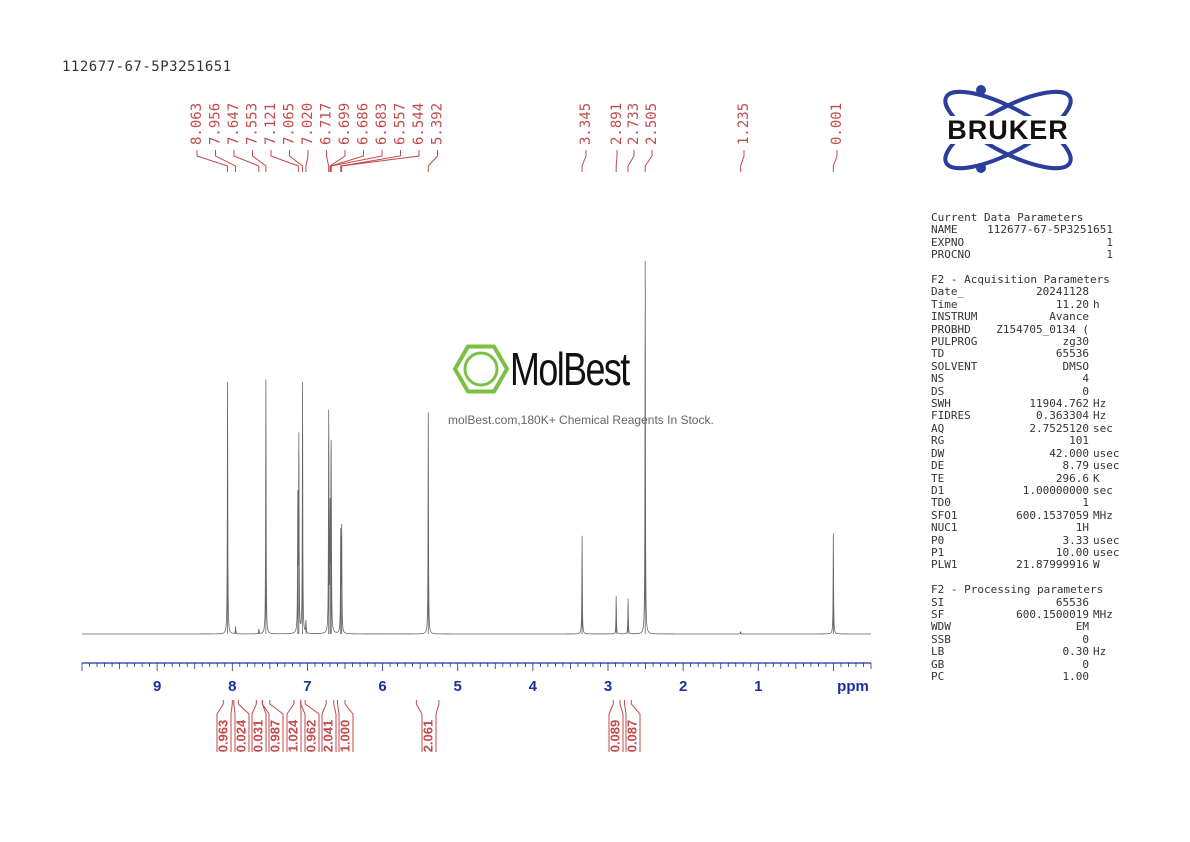 This screenshot has height=842, width=1190. I want to click on param-row: PULPROG zg30, so click(1026, 342).